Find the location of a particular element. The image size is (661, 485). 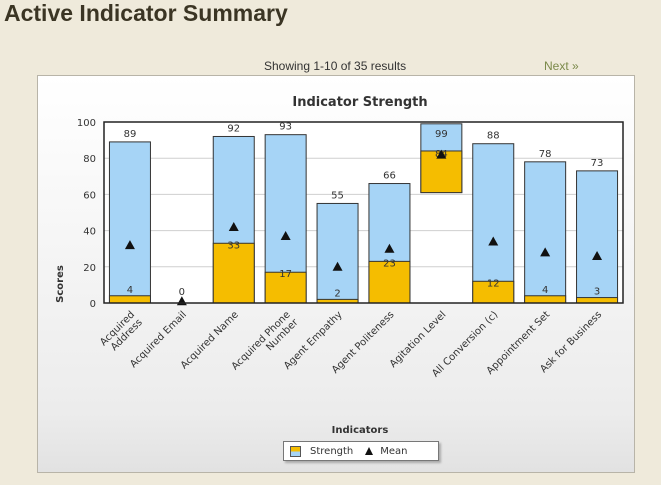

x-tick-label: Agitation Level is located at coordinates (418, 339).